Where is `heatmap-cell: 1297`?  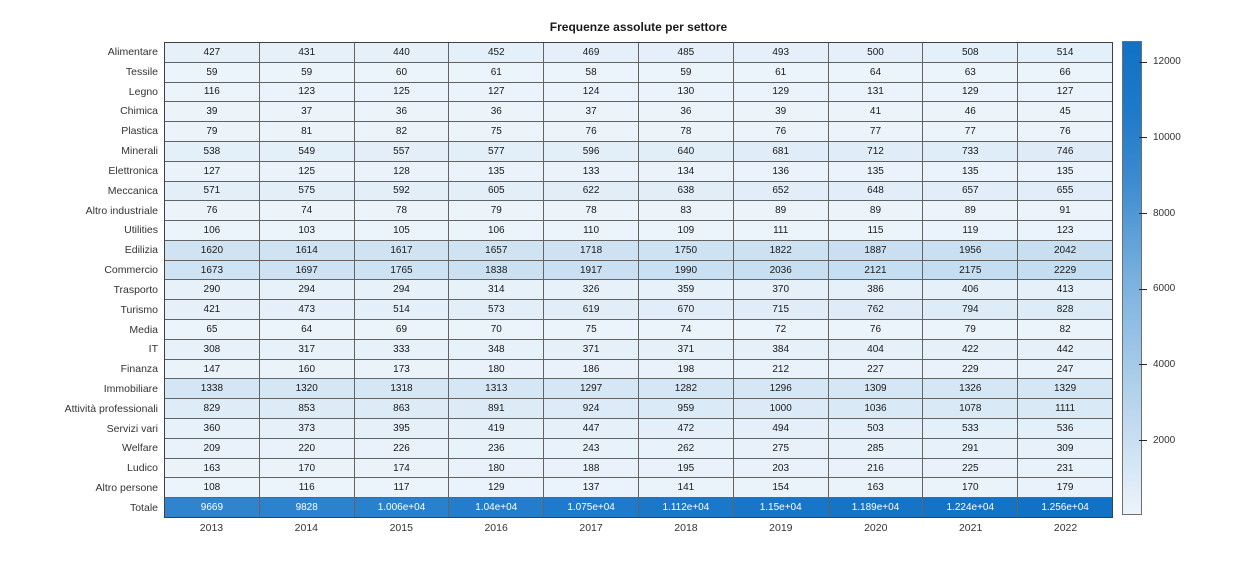 heatmap-cell: 1297 is located at coordinates (591, 389).